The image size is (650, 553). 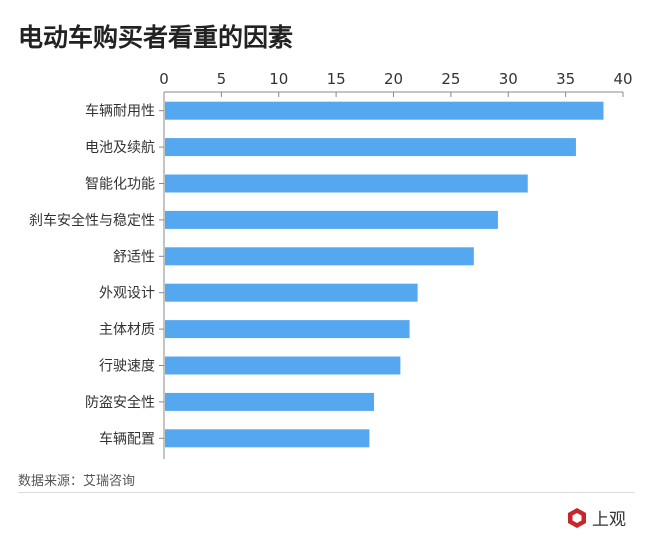 I want to click on source-note: 数据来源：艾瑞咨询, so click(x=77, y=481).